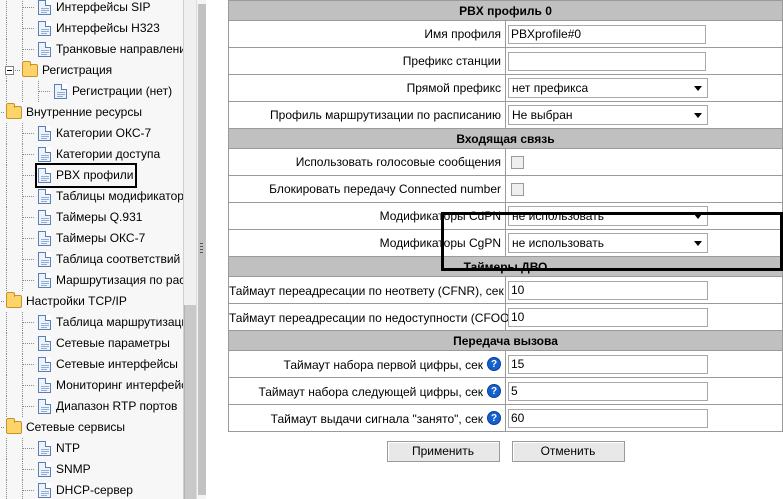 Image resolution: width=783 pixels, height=499 pixels. What do you see at coordinates (98, 489) in the screenshot?
I see `sidebar-item-23: DHCP-сервер` at bounding box center [98, 489].